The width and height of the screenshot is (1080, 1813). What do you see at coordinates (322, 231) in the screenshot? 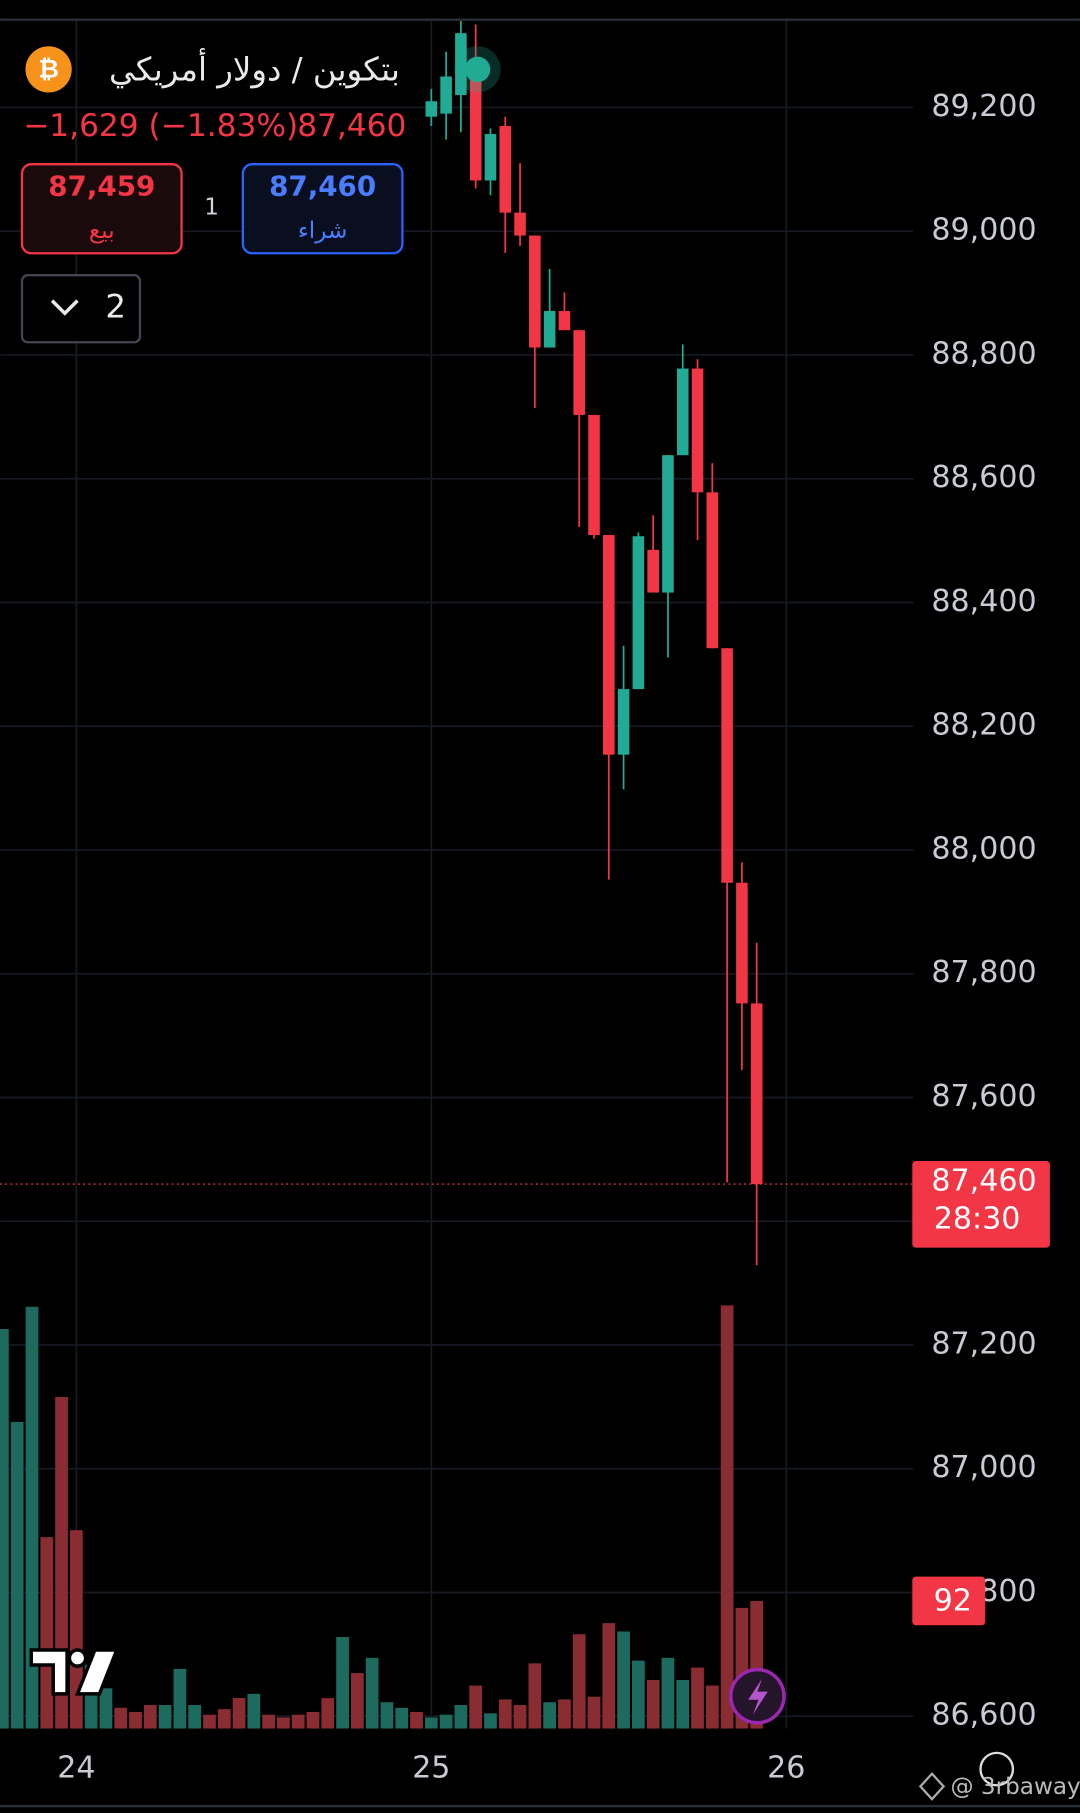
I see `buy-label: شراء` at bounding box center [322, 231].